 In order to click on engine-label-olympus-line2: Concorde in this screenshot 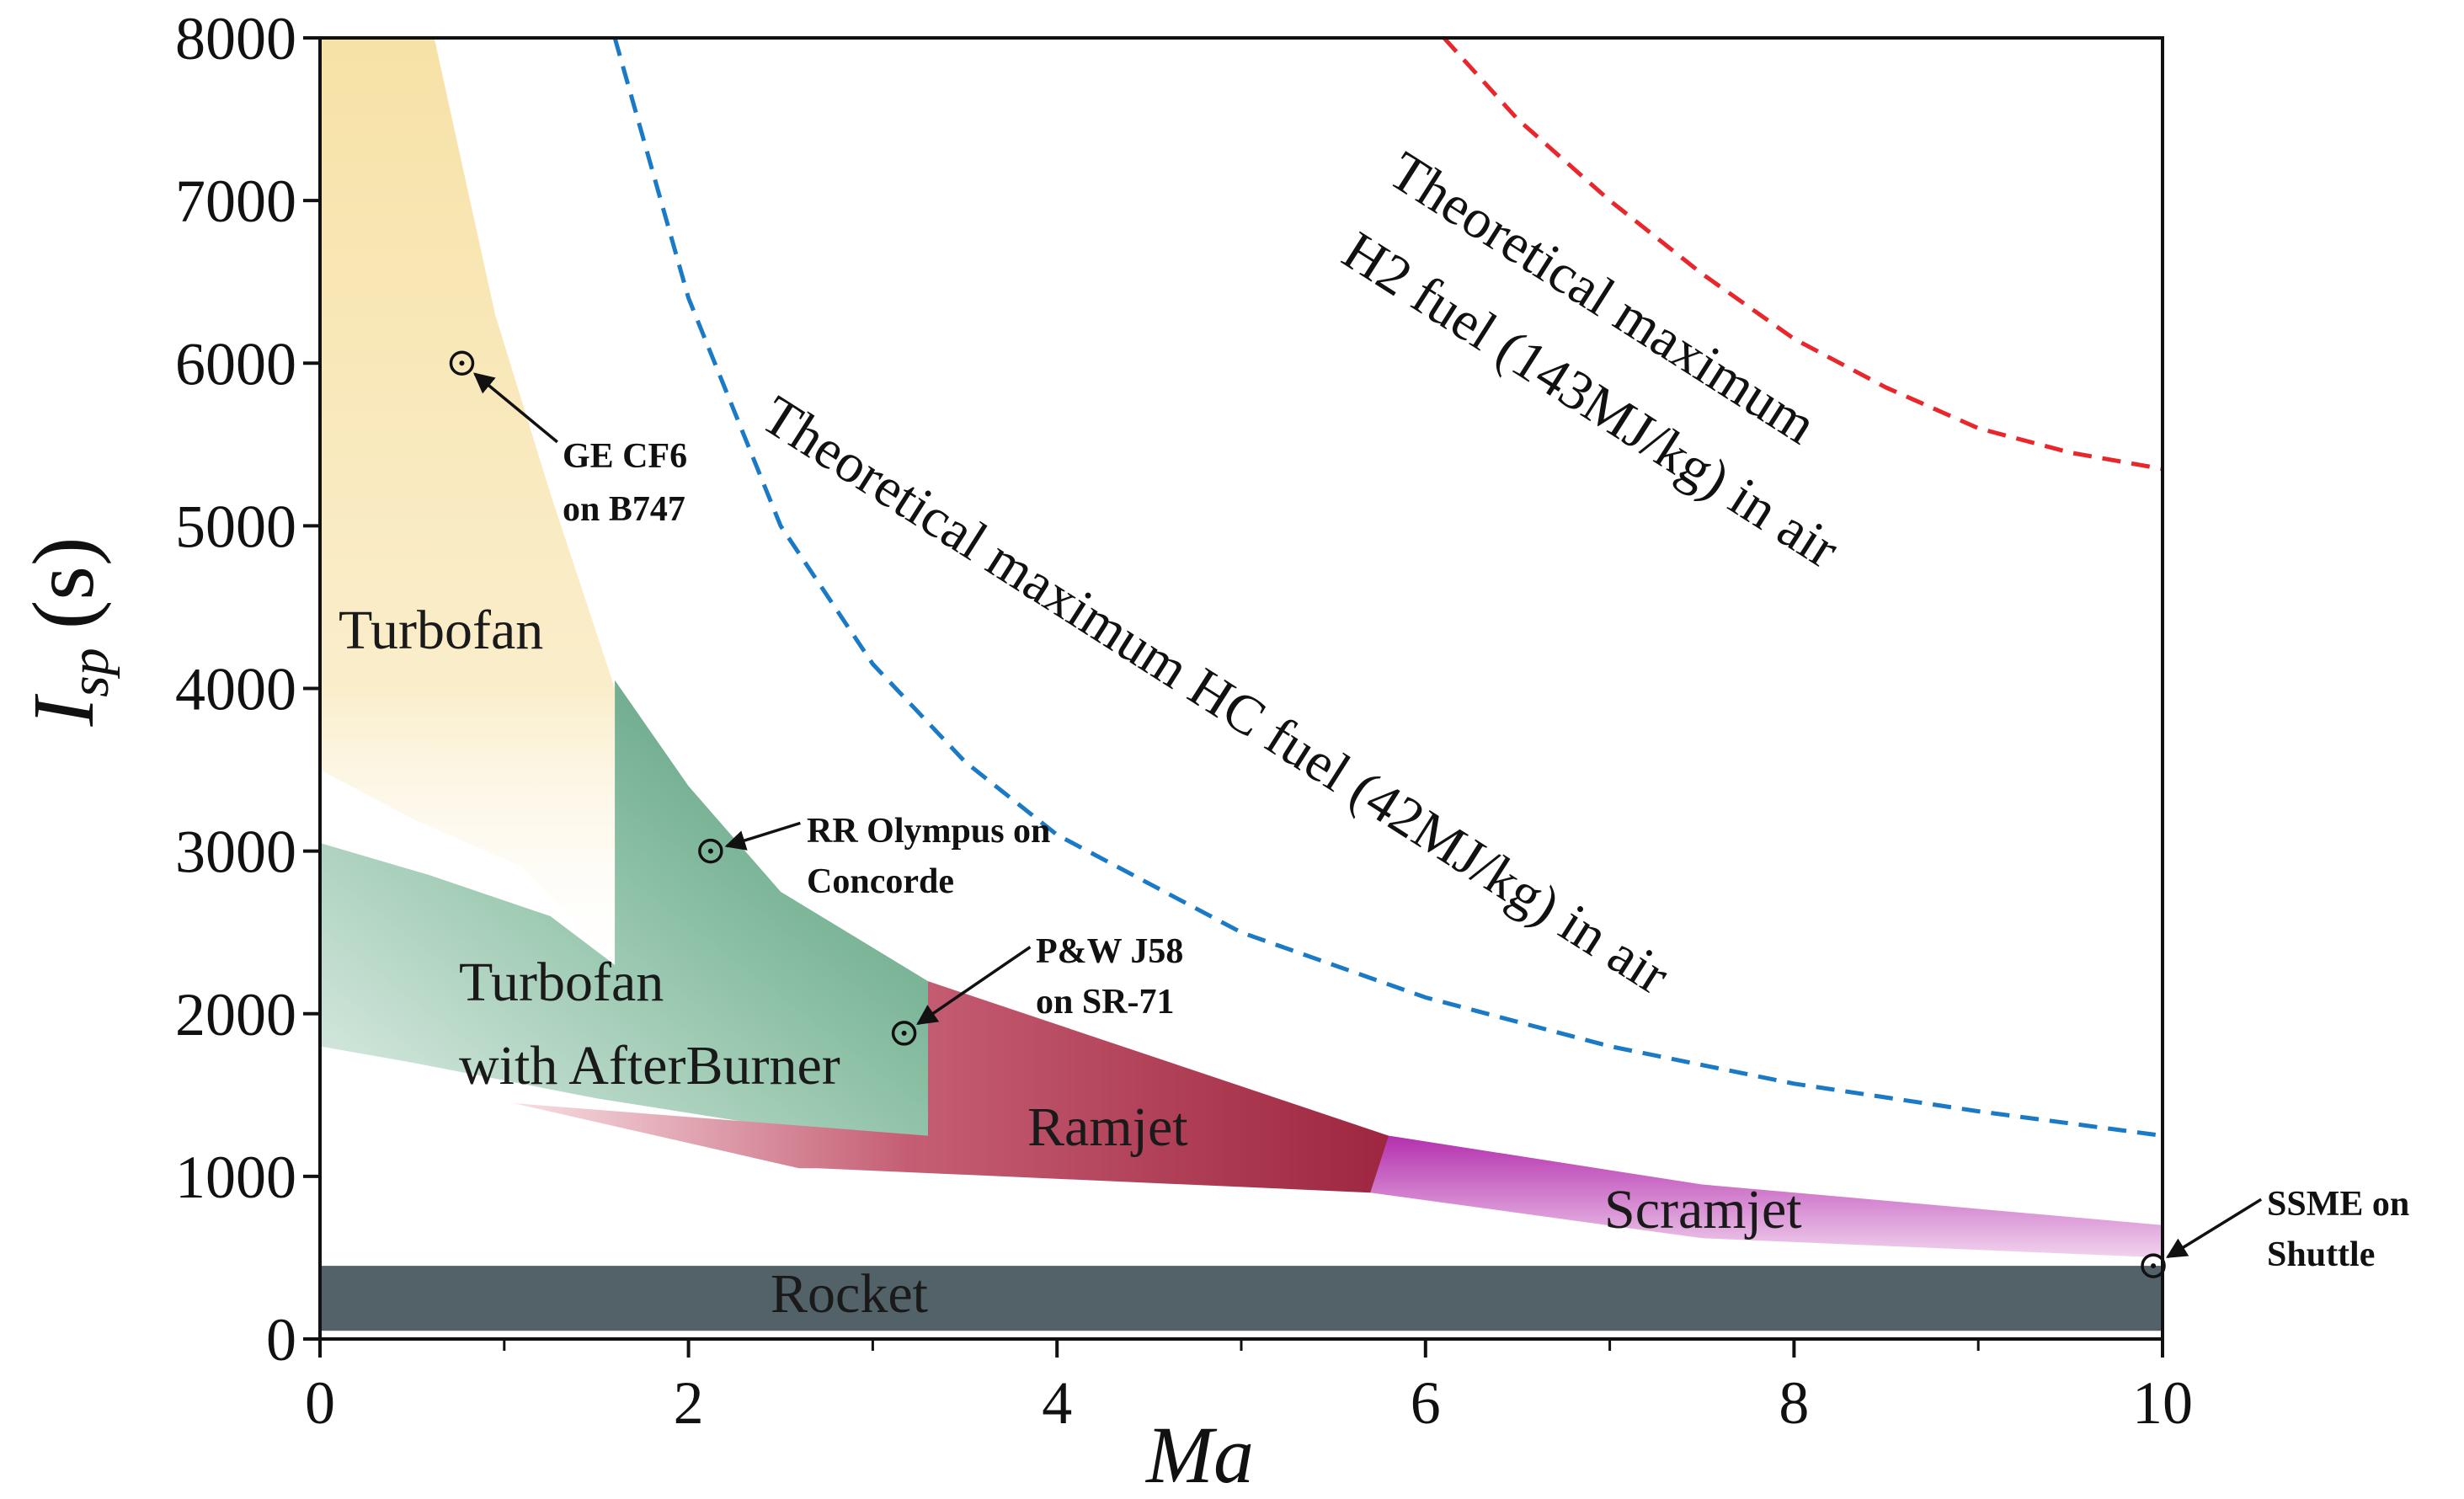, I will do `click(880, 881)`.